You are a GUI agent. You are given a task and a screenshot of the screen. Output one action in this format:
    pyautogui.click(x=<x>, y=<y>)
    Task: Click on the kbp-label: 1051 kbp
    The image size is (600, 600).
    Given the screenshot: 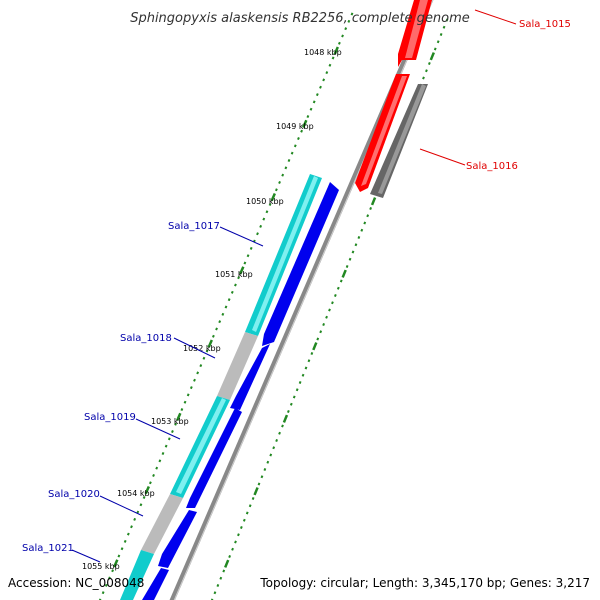 What is the action you would take?
    pyautogui.click(x=234, y=274)
    